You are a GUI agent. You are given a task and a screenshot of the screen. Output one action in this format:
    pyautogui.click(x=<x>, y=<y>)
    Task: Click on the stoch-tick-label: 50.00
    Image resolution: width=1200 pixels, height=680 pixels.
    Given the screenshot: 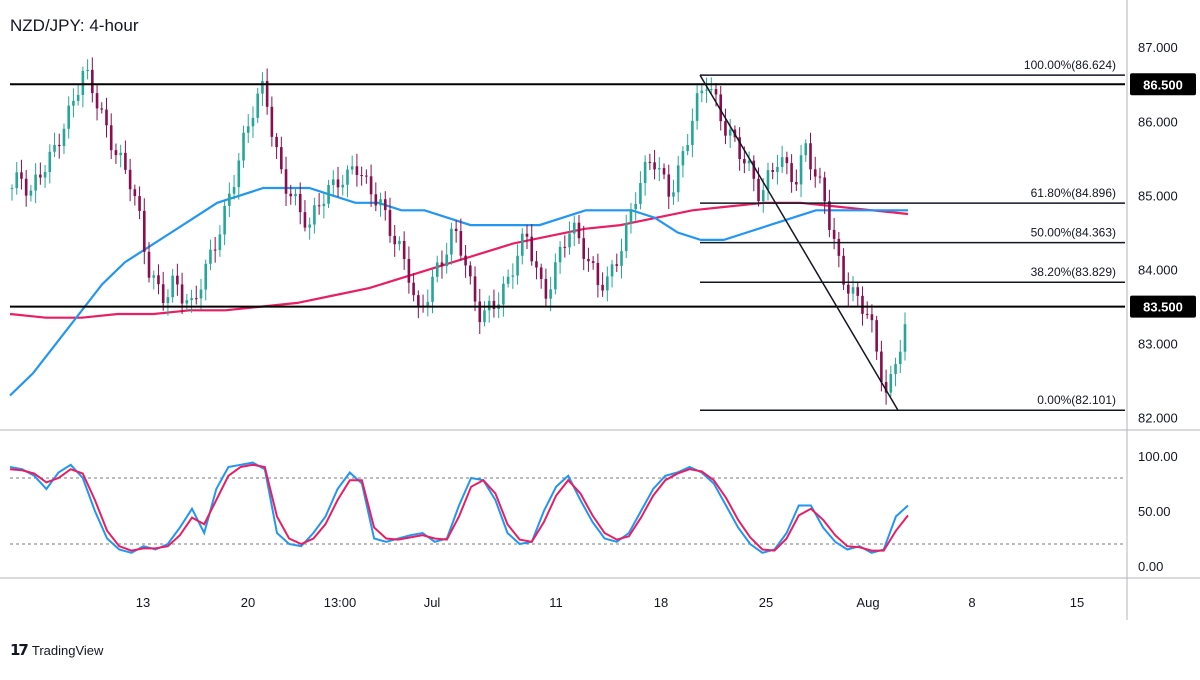 What is the action you would take?
    pyautogui.click(x=1154, y=511)
    